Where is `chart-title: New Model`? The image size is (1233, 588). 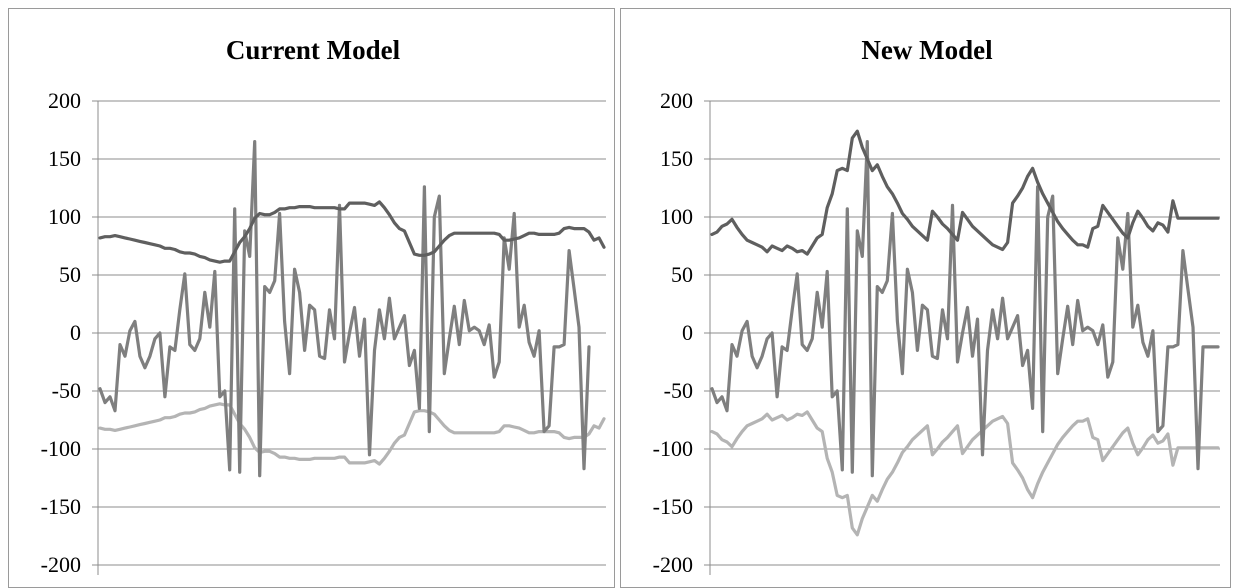 chart-title: New Model is located at coordinates (927, 50).